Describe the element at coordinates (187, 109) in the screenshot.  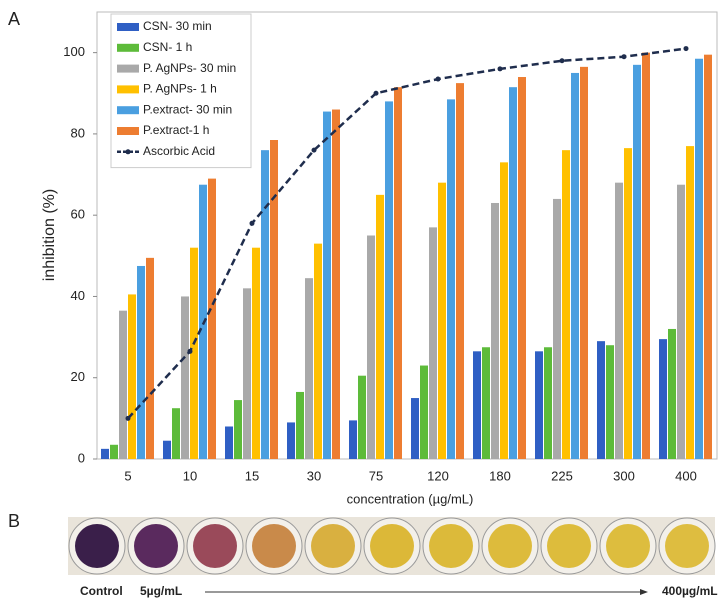
I see `legend-label: P.extract- 30 min` at that location.